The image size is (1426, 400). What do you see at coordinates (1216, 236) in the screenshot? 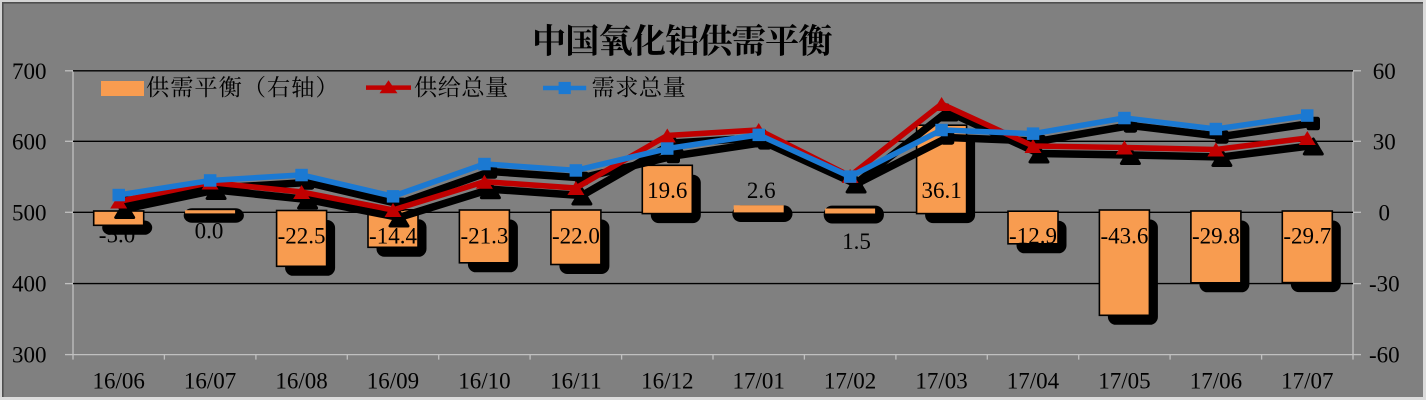
I see `svg-text: -29.8` at bounding box center [1216, 236].